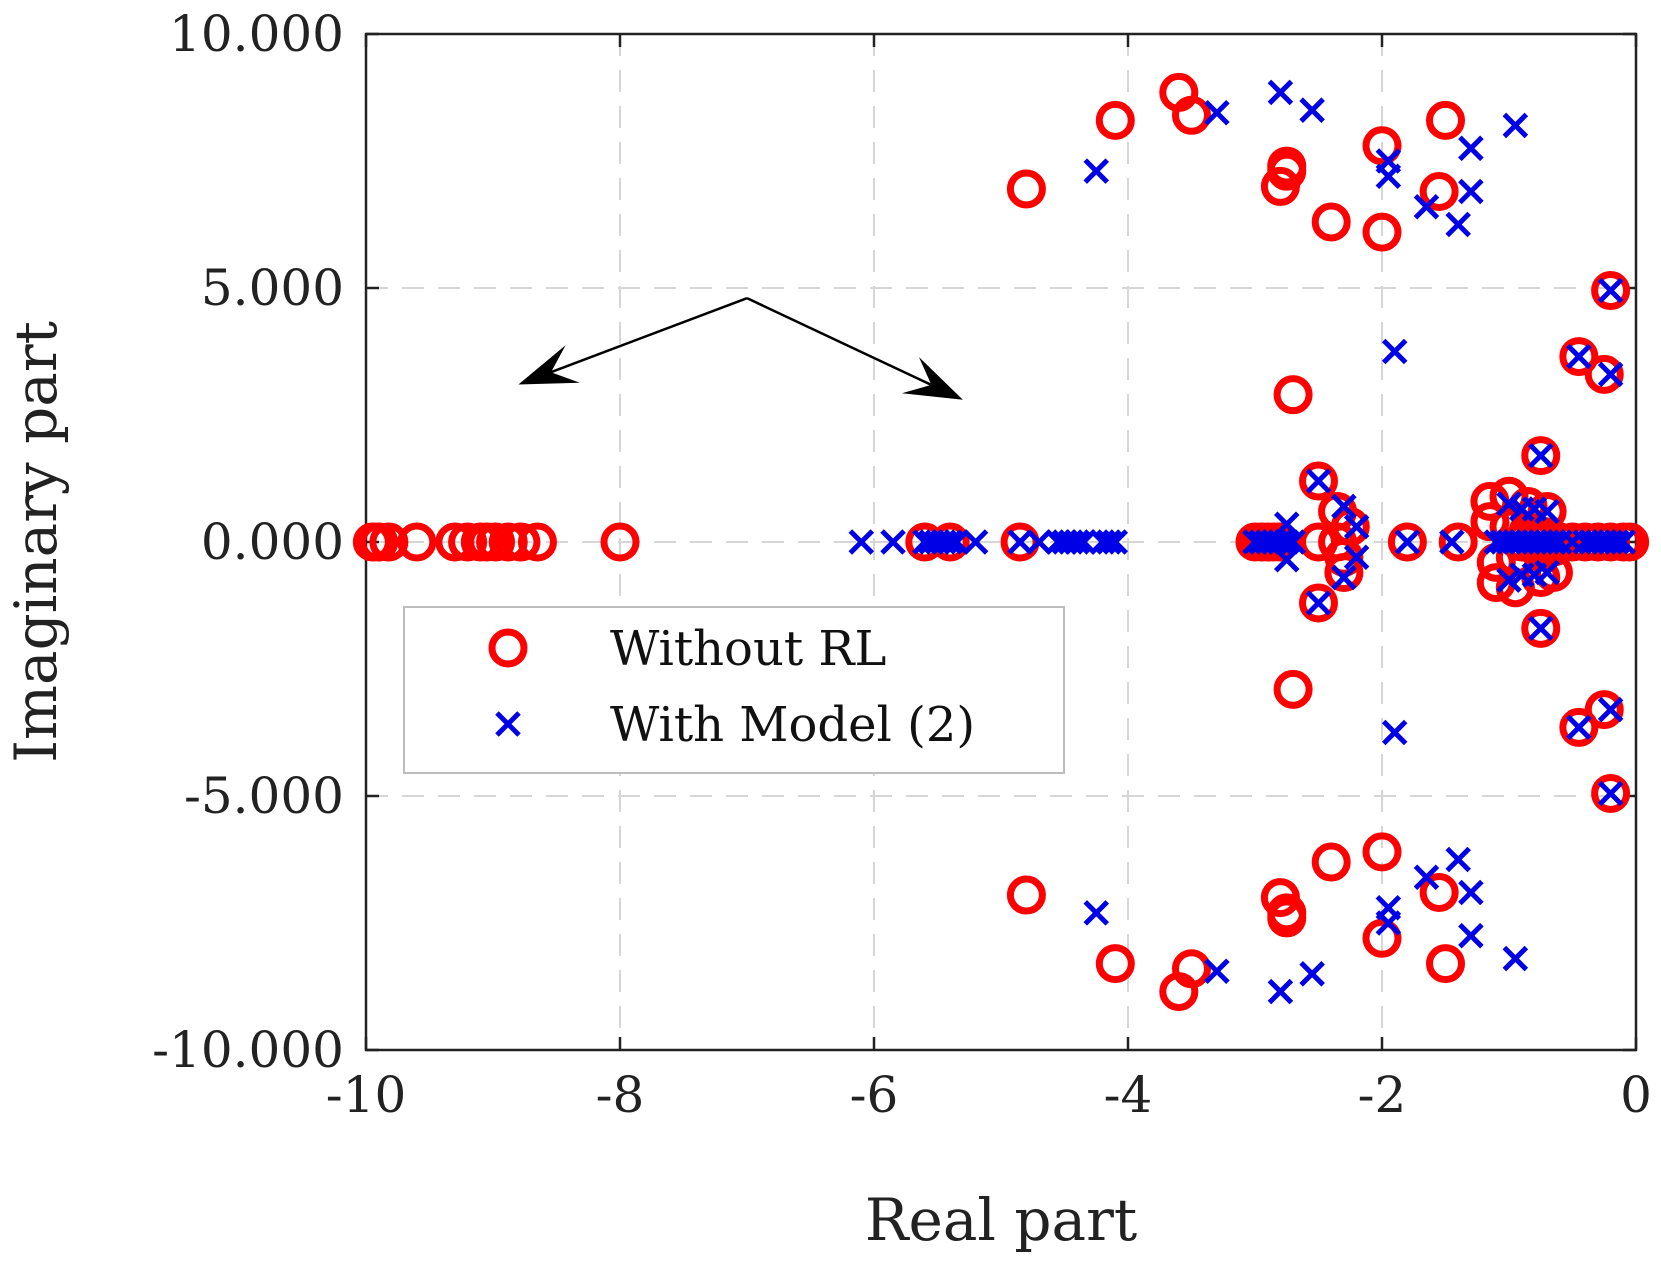 This screenshot has height=1261, width=1661. I want to click on x-tick-label: -10, so click(366, 1095).